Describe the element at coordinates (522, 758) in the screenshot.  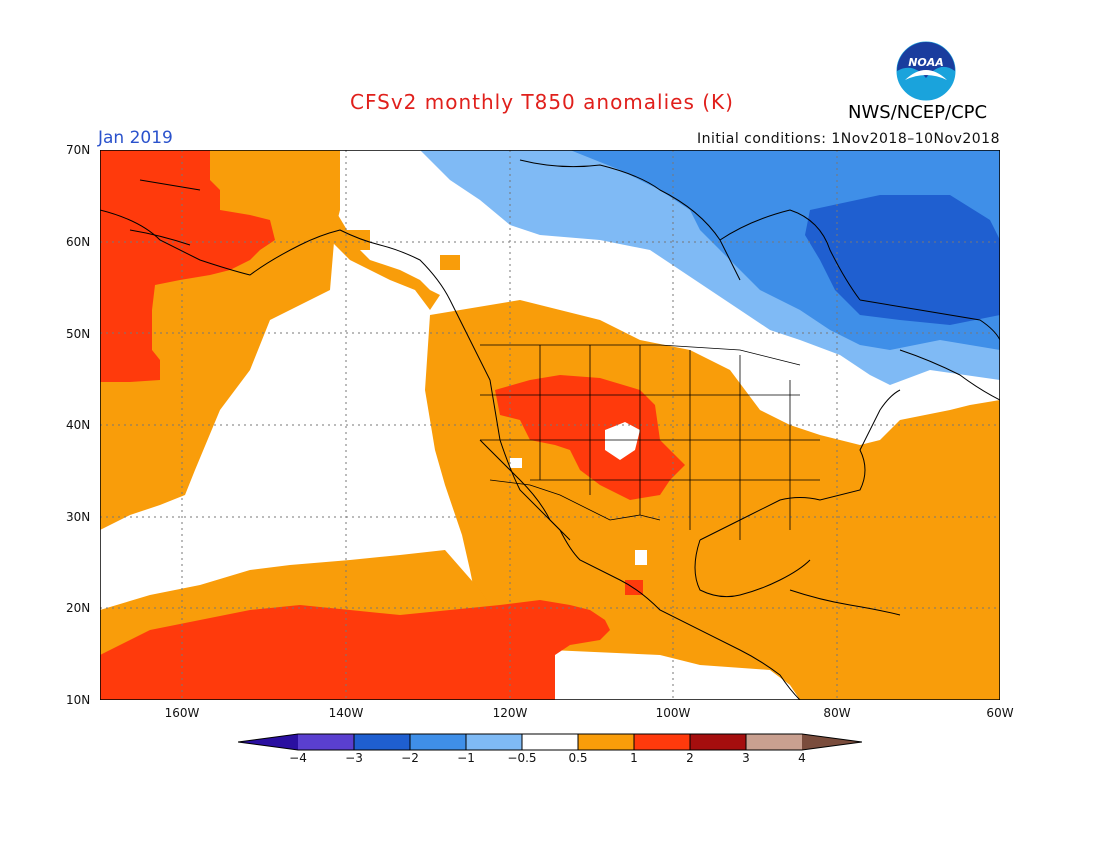
I see `colorbar-label: −0.5` at that location.